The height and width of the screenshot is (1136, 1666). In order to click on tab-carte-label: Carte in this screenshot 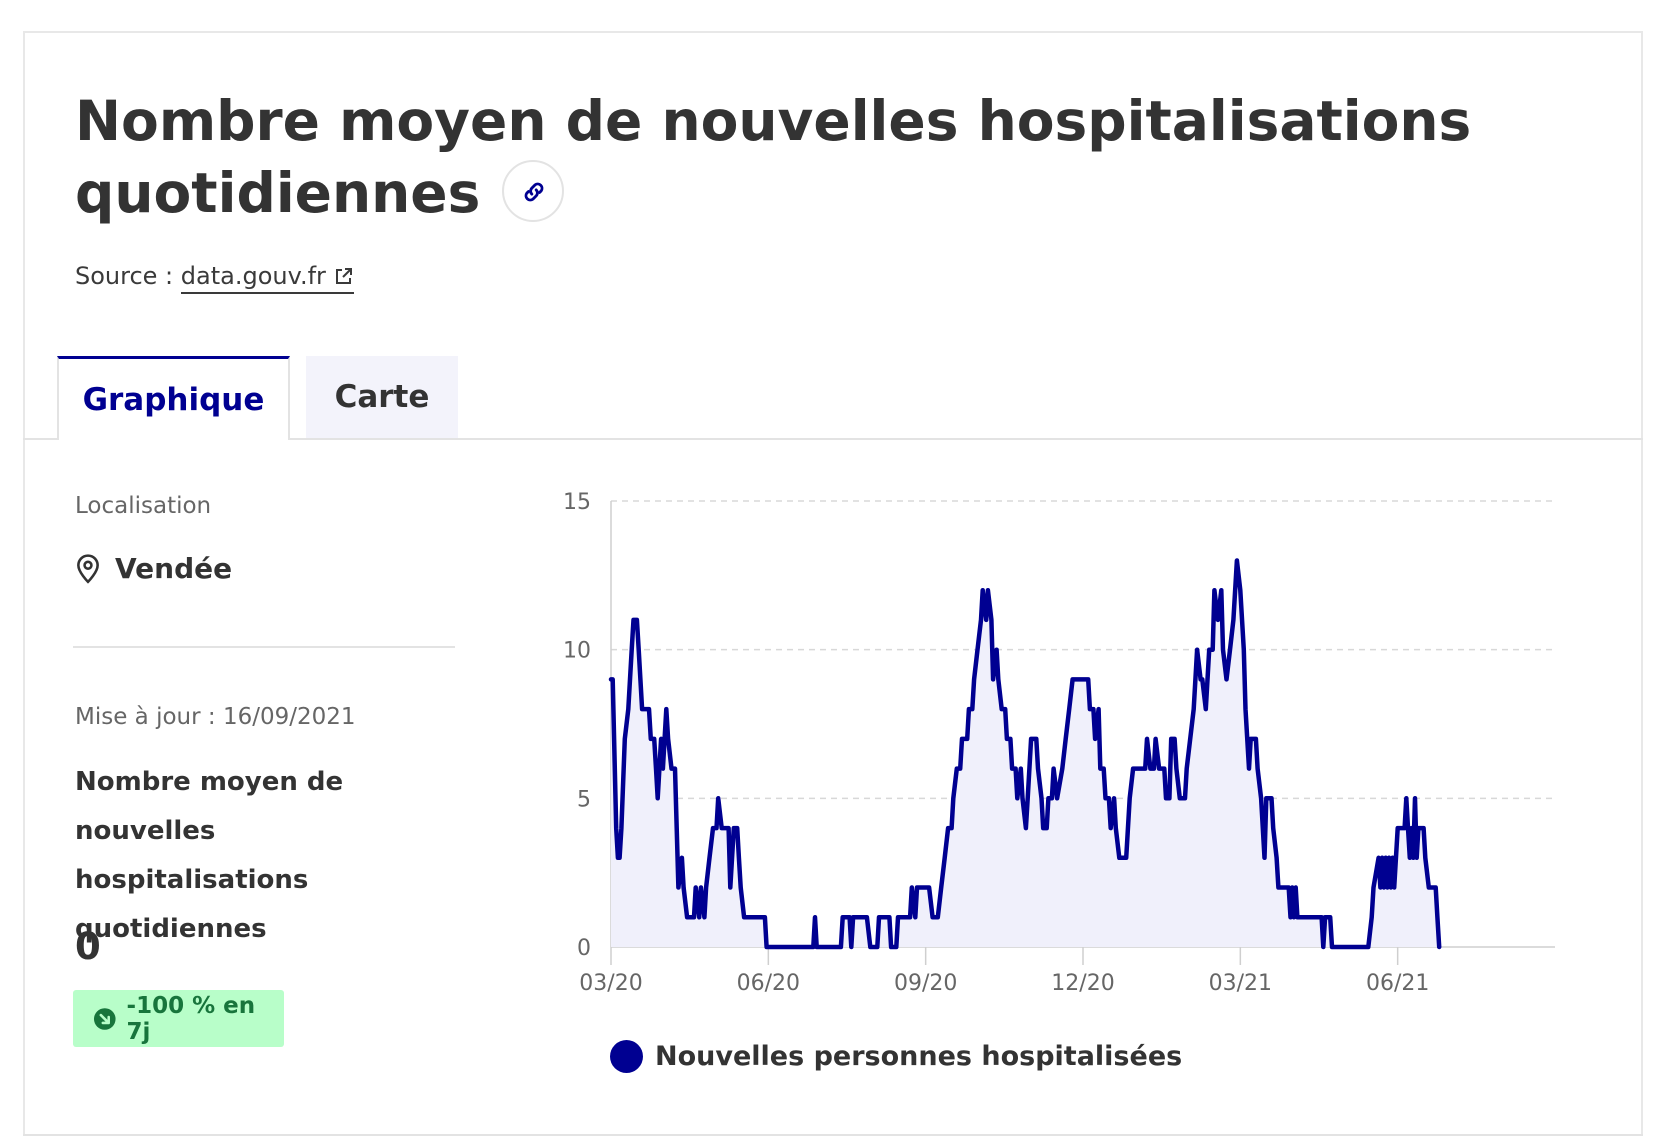, I will do `click(382, 397)`.